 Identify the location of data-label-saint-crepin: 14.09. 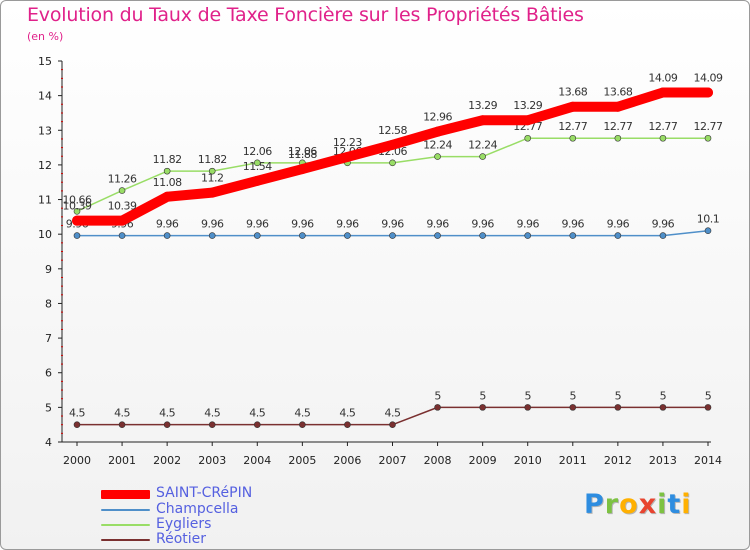
(708, 78).